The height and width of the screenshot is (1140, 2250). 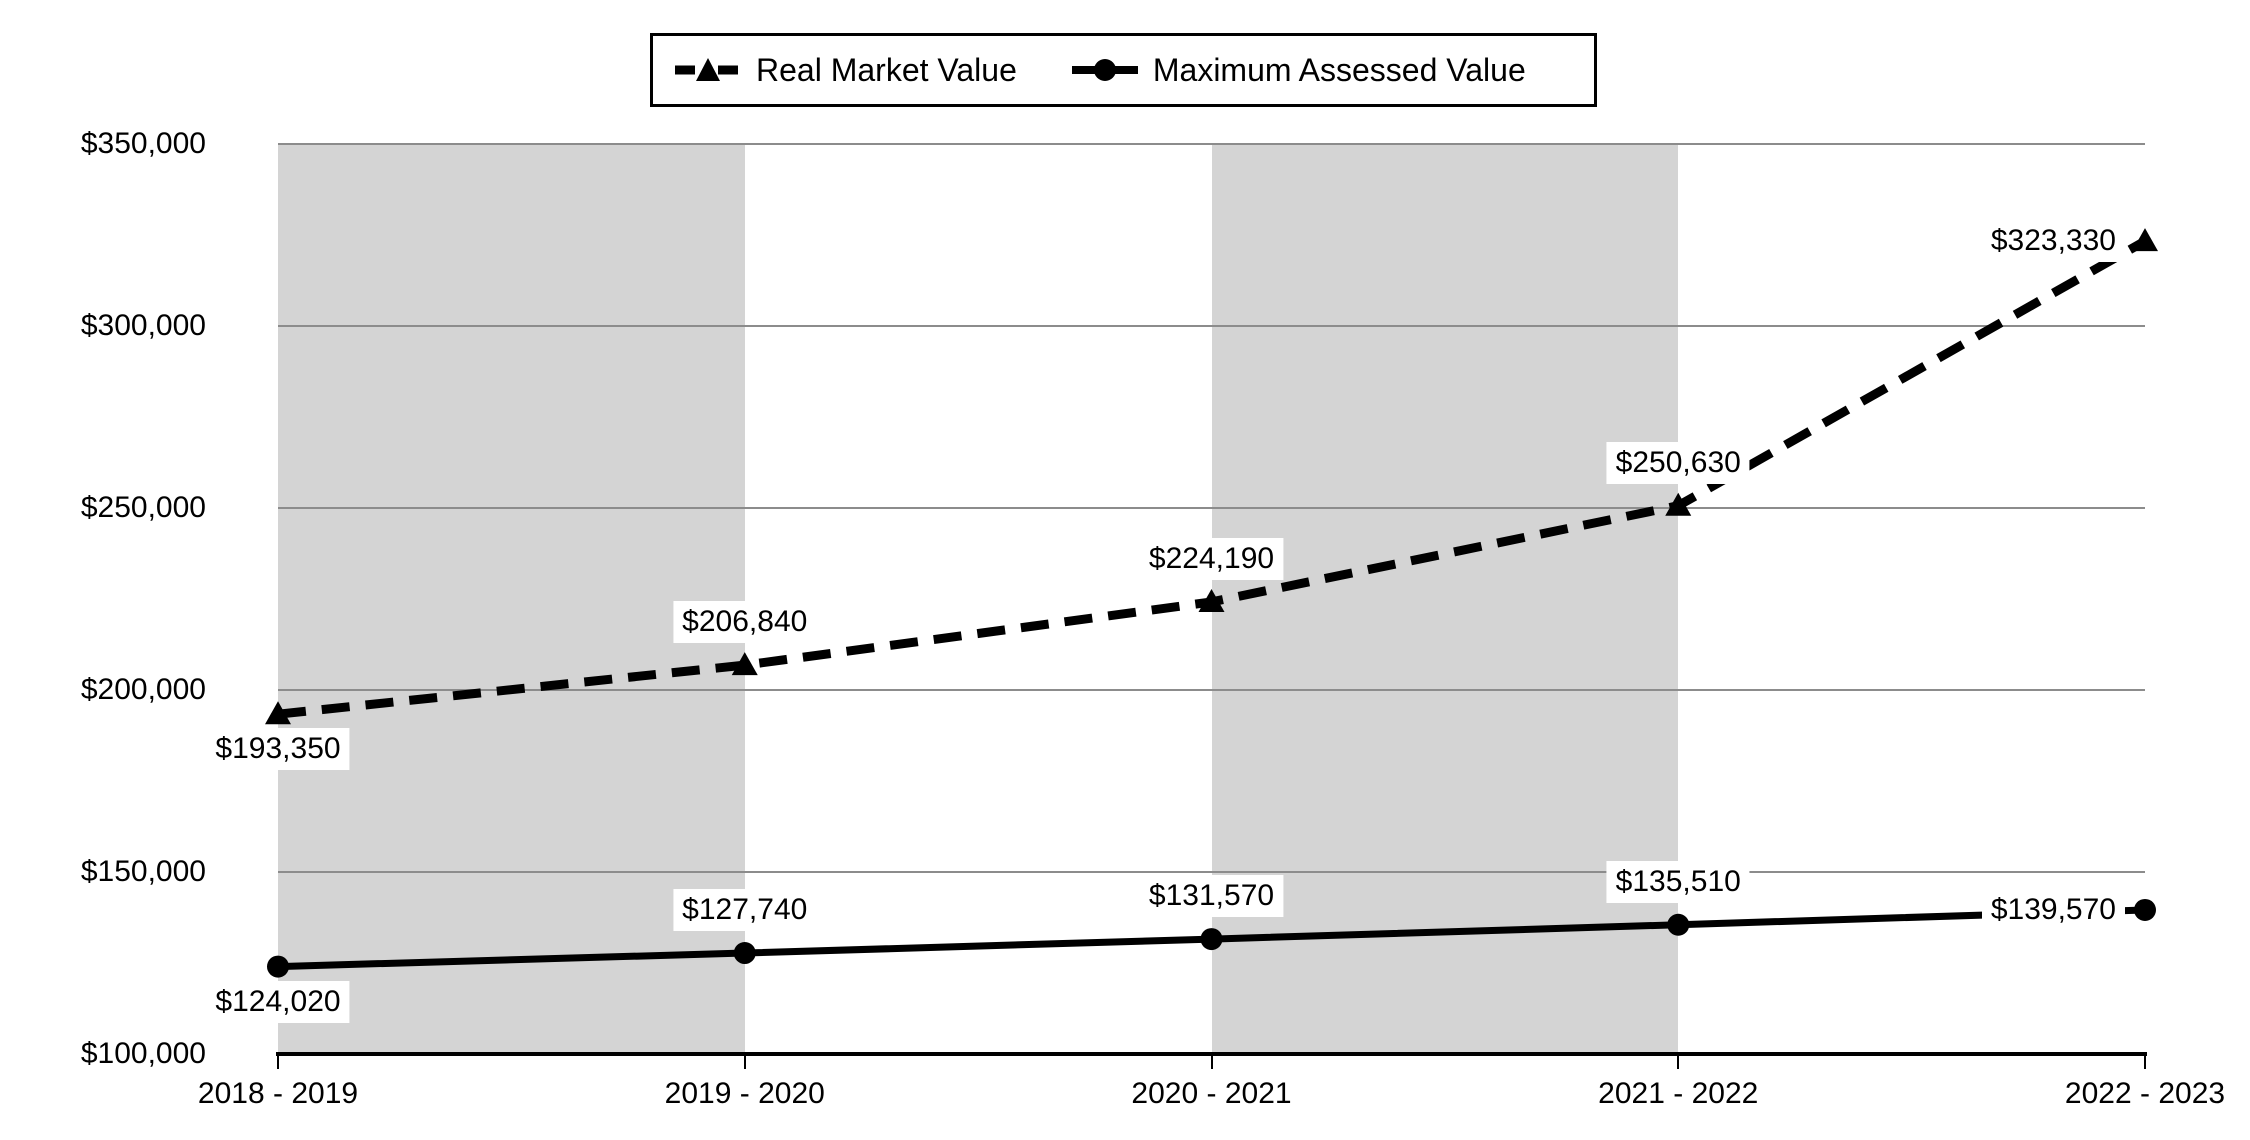 What do you see at coordinates (1339, 69) in the screenshot?
I see `legend-label-maximum-assessed-value: Maximum Assessed Value` at bounding box center [1339, 69].